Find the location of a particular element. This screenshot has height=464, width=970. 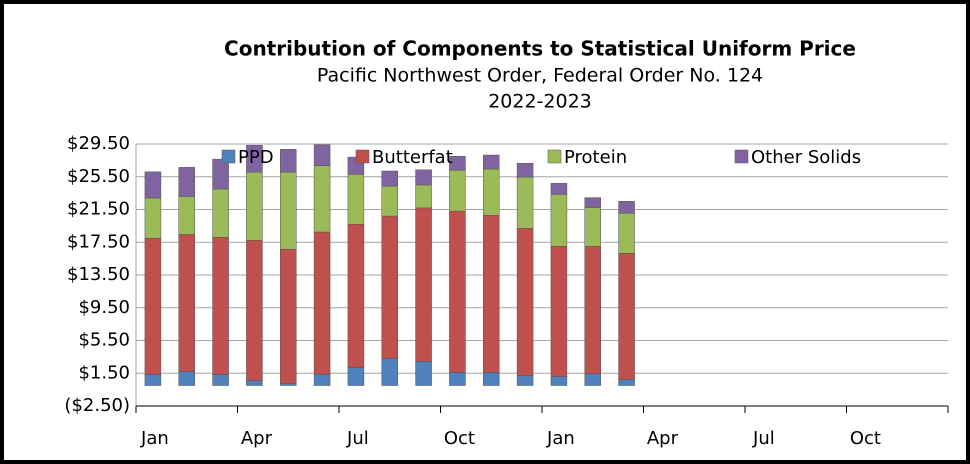

y-tick-label: $5.50 is located at coordinates (104, 340).